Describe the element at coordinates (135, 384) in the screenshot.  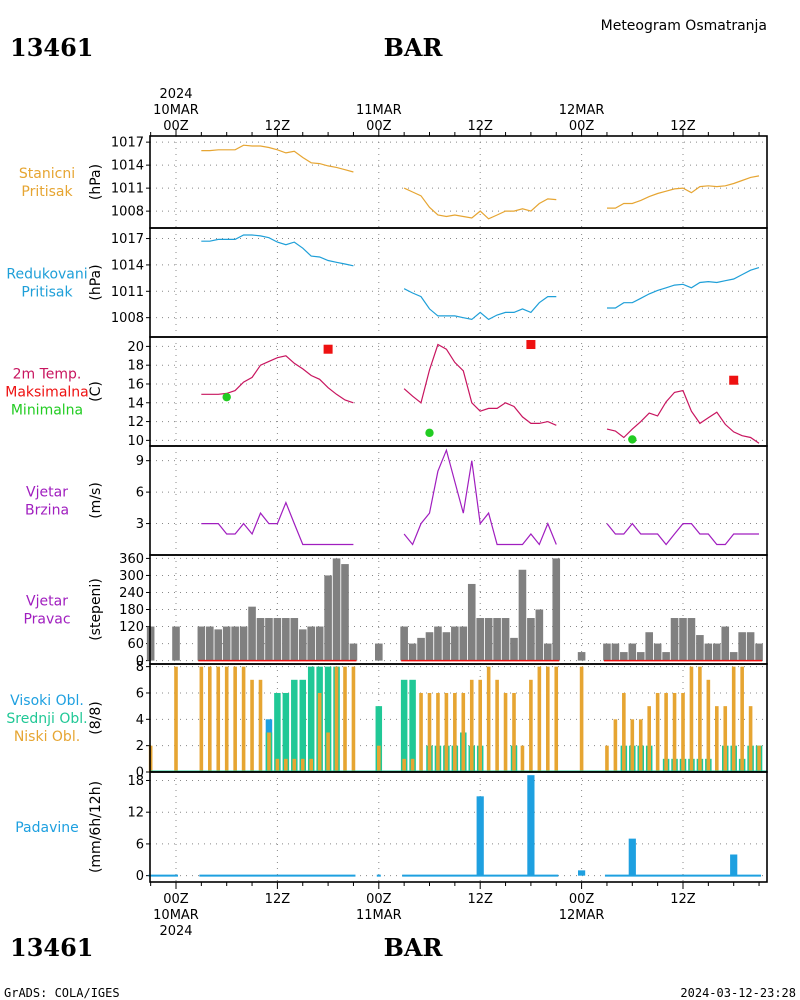
I see `y-tick-label: 16` at that location.